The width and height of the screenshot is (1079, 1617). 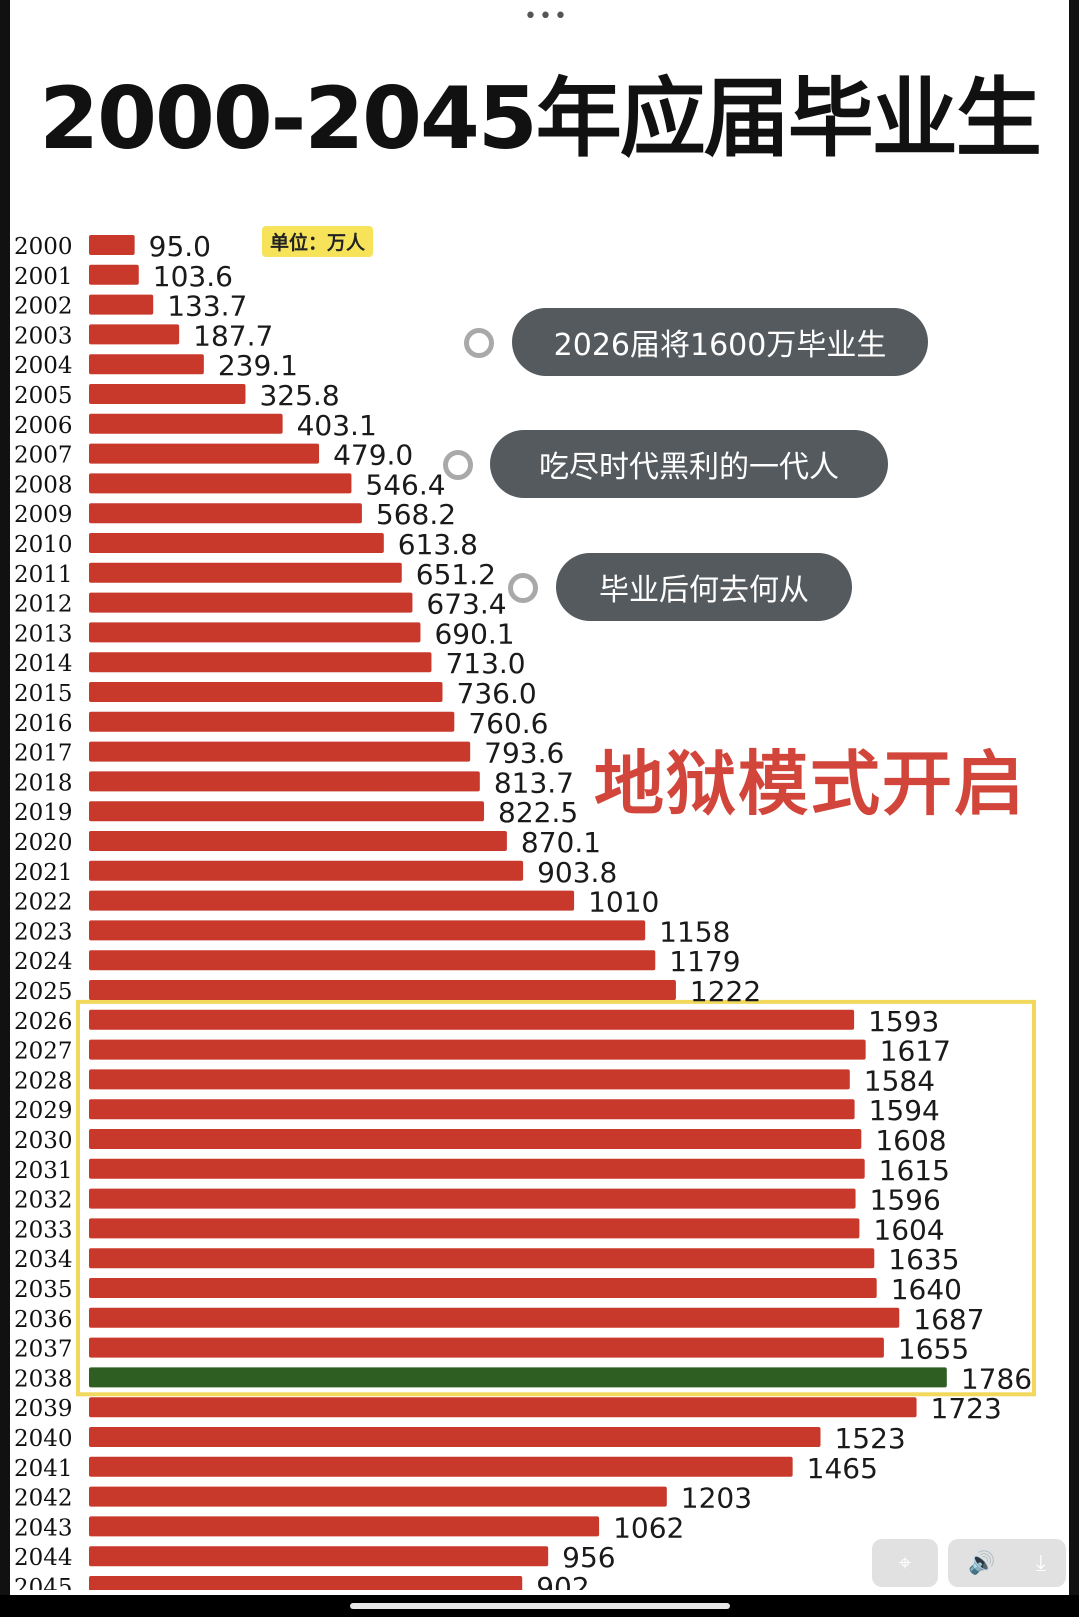 I want to click on value-label: 1640, so click(x=926, y=1289).